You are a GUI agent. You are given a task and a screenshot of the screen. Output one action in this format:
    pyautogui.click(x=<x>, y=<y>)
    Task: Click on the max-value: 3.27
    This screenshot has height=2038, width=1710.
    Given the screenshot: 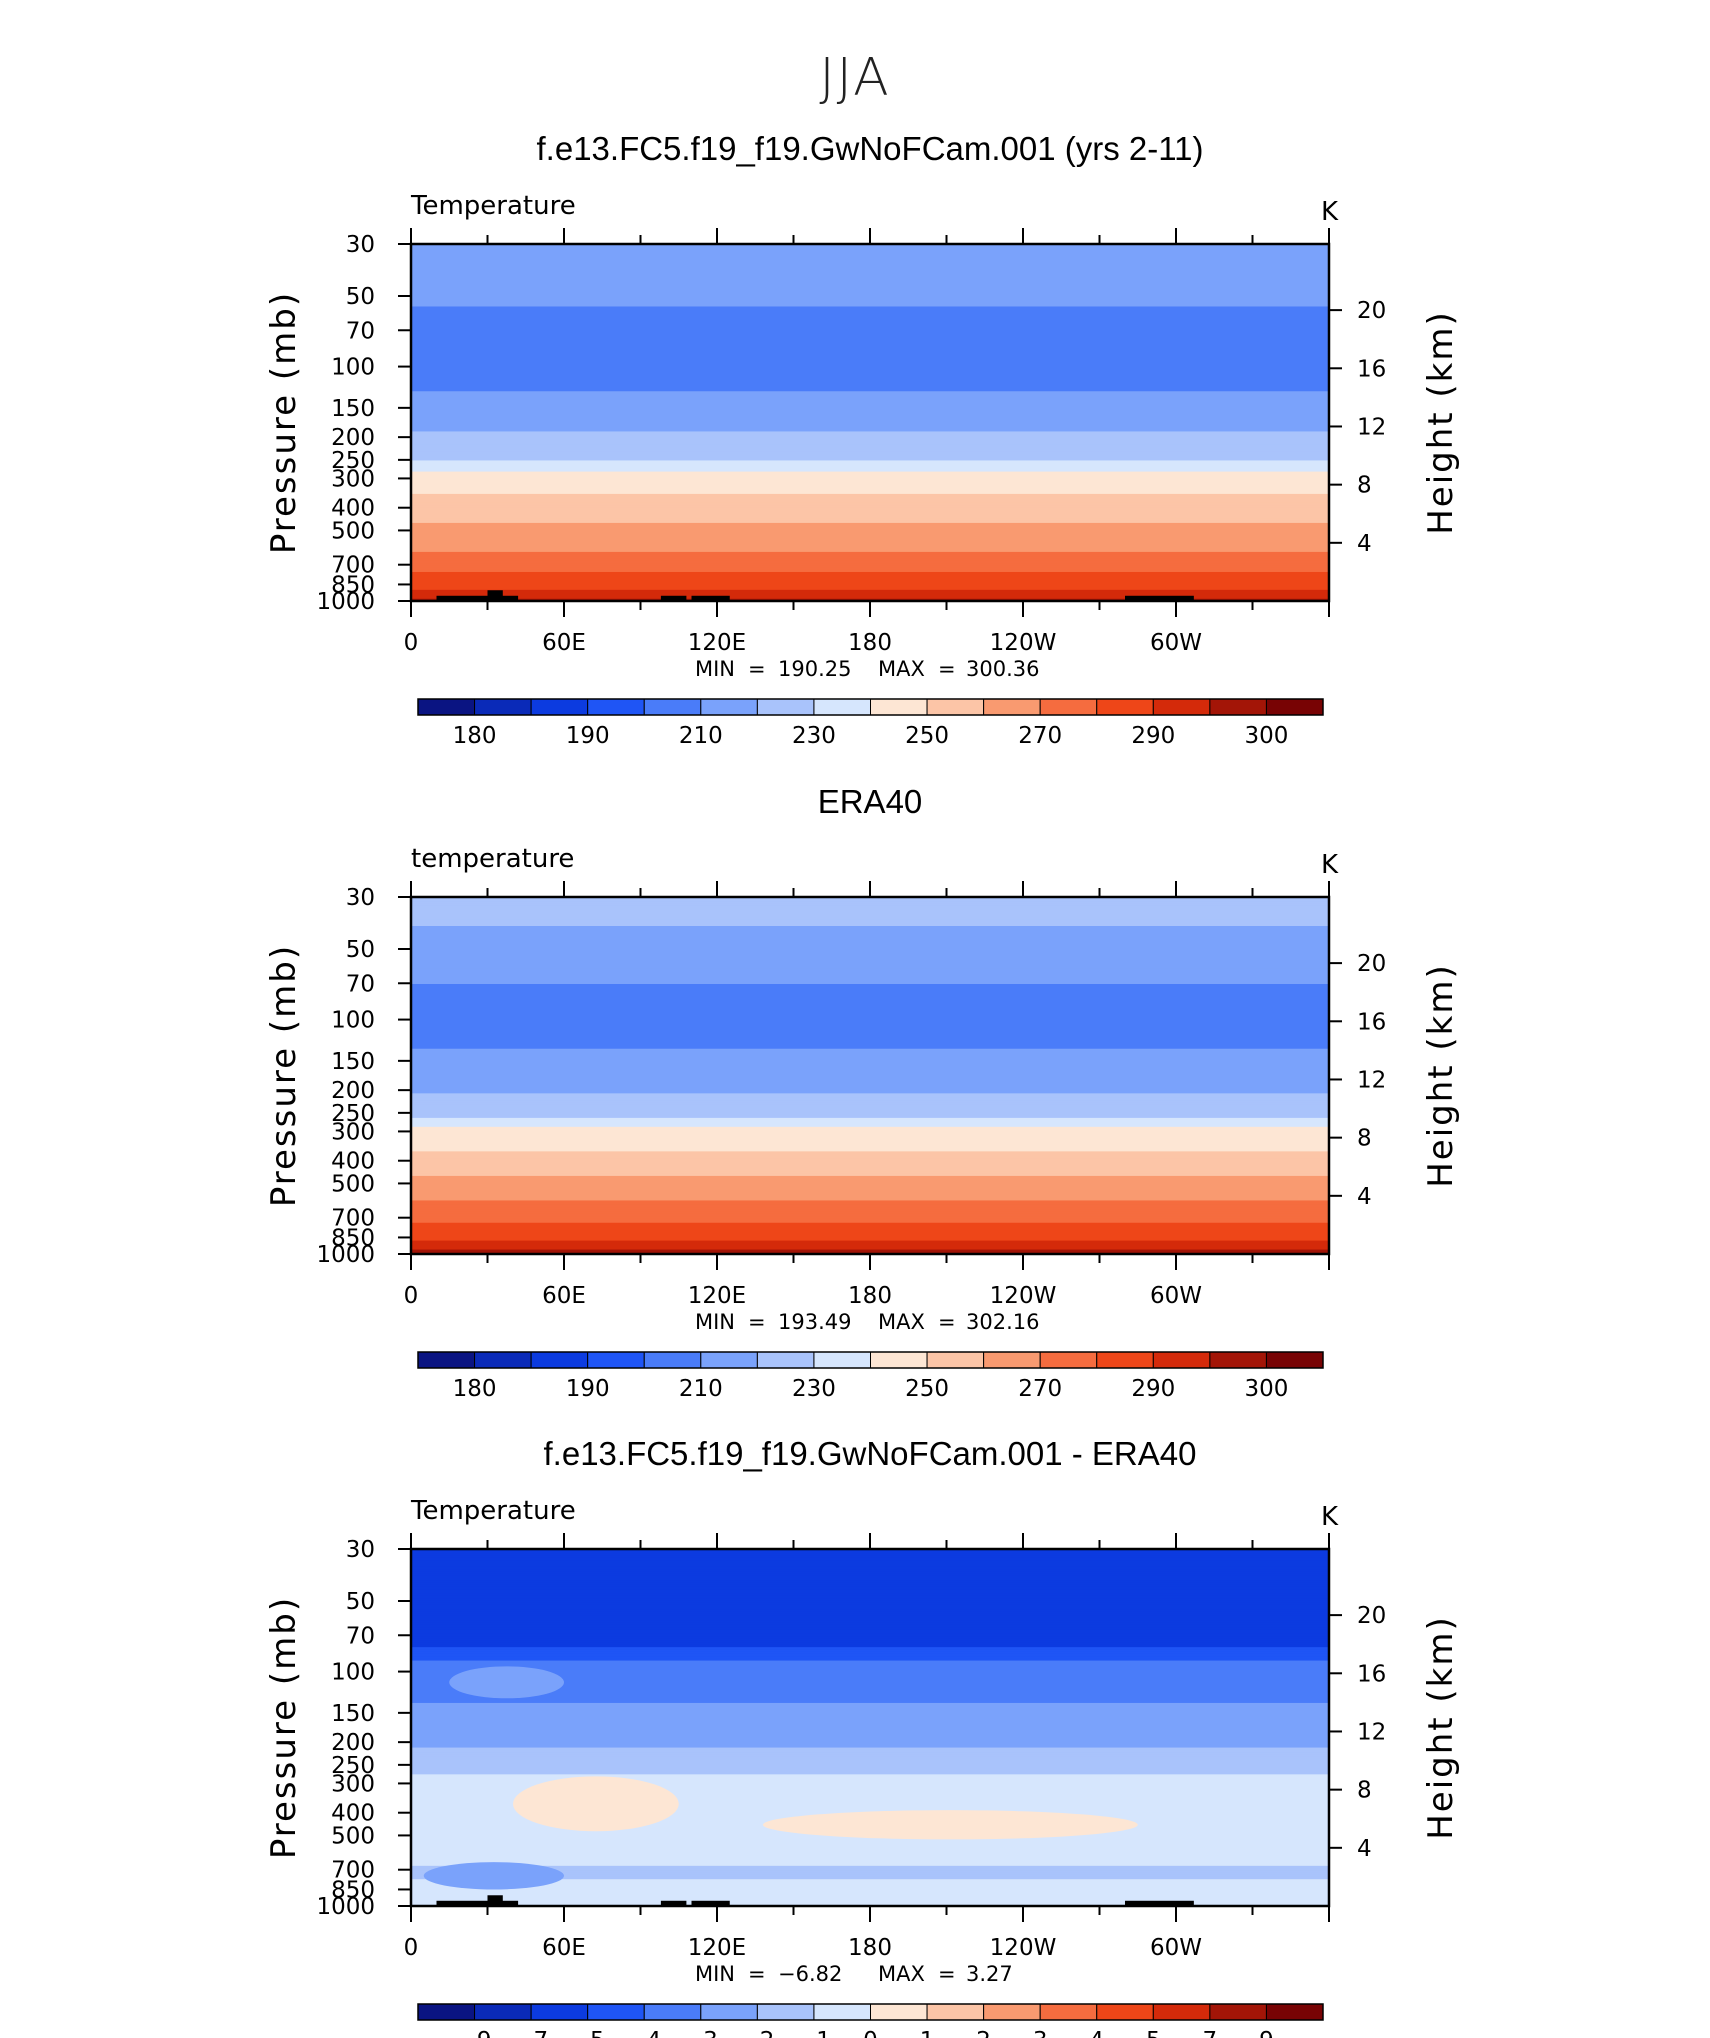 What is the action you would take?
    pyautogui.click(x=989, y=1974)
    